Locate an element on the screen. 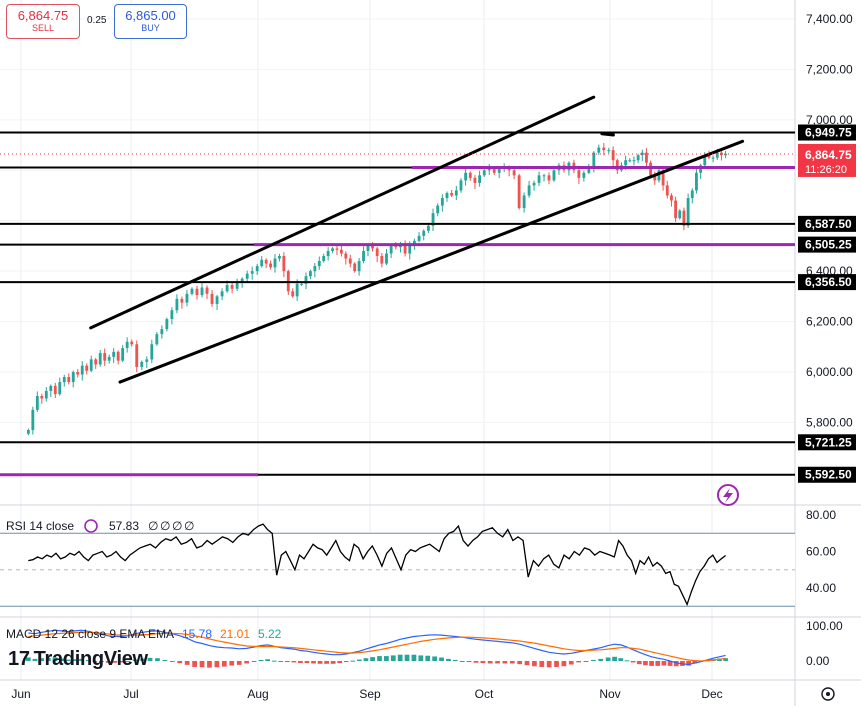 Image resolution: width=861 pixels, height=706 pixels. rsi-settings-icon is located at coordinates (91, 526).